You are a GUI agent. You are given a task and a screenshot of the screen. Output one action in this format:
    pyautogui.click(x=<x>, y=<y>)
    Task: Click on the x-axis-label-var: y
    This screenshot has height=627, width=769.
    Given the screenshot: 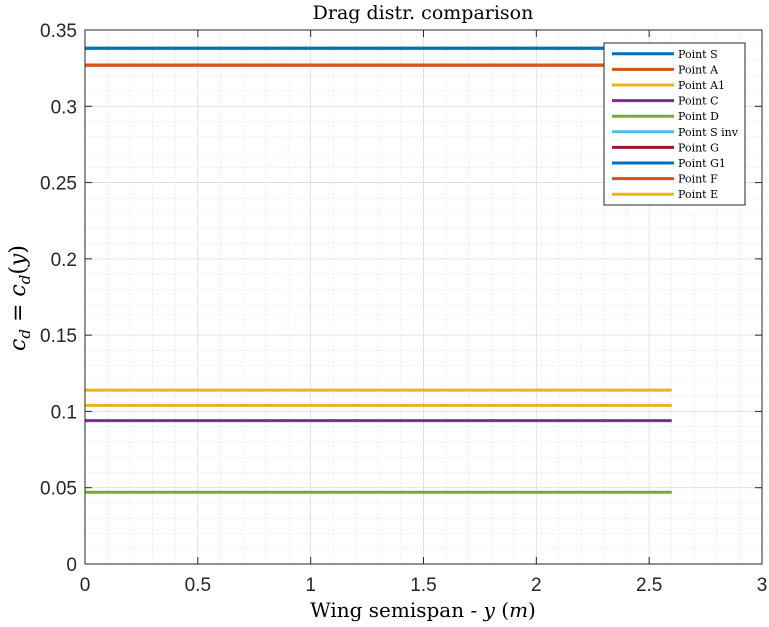 What is the action you would take?
    pyautogui.click(x=489, y=610)
    